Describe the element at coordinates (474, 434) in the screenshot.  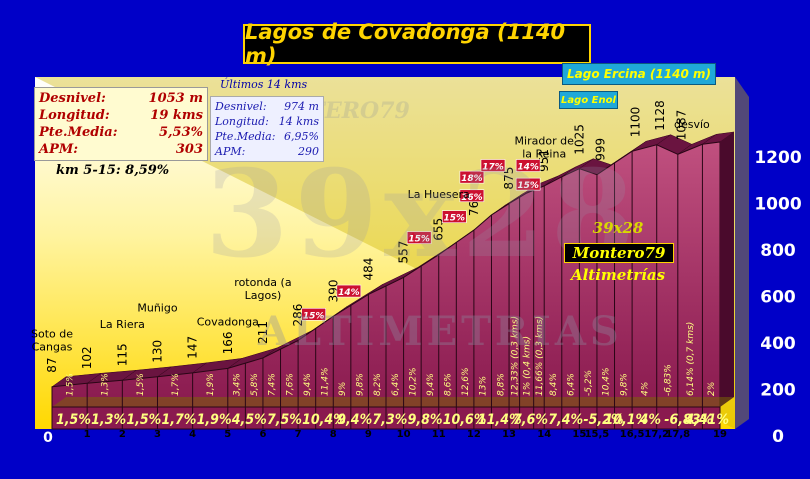
I see `x-tick-label: 12` at that location.